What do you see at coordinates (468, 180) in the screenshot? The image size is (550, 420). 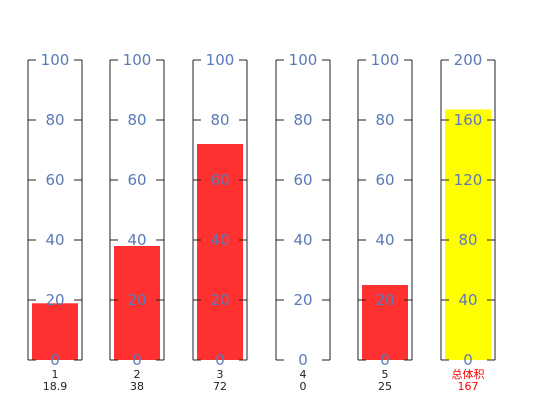 I see `panel-6-tick-label-120: 120` at bounding box center [468, 180].